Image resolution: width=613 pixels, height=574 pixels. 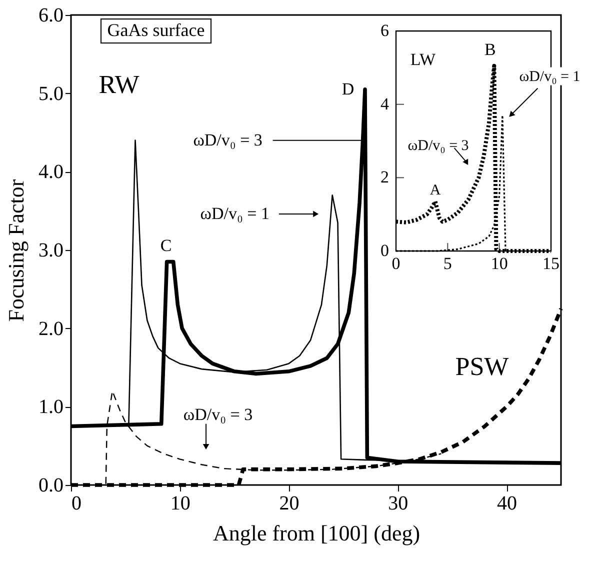 I want to click on y-tick-label: 3.0, so click(x=51, y=251).